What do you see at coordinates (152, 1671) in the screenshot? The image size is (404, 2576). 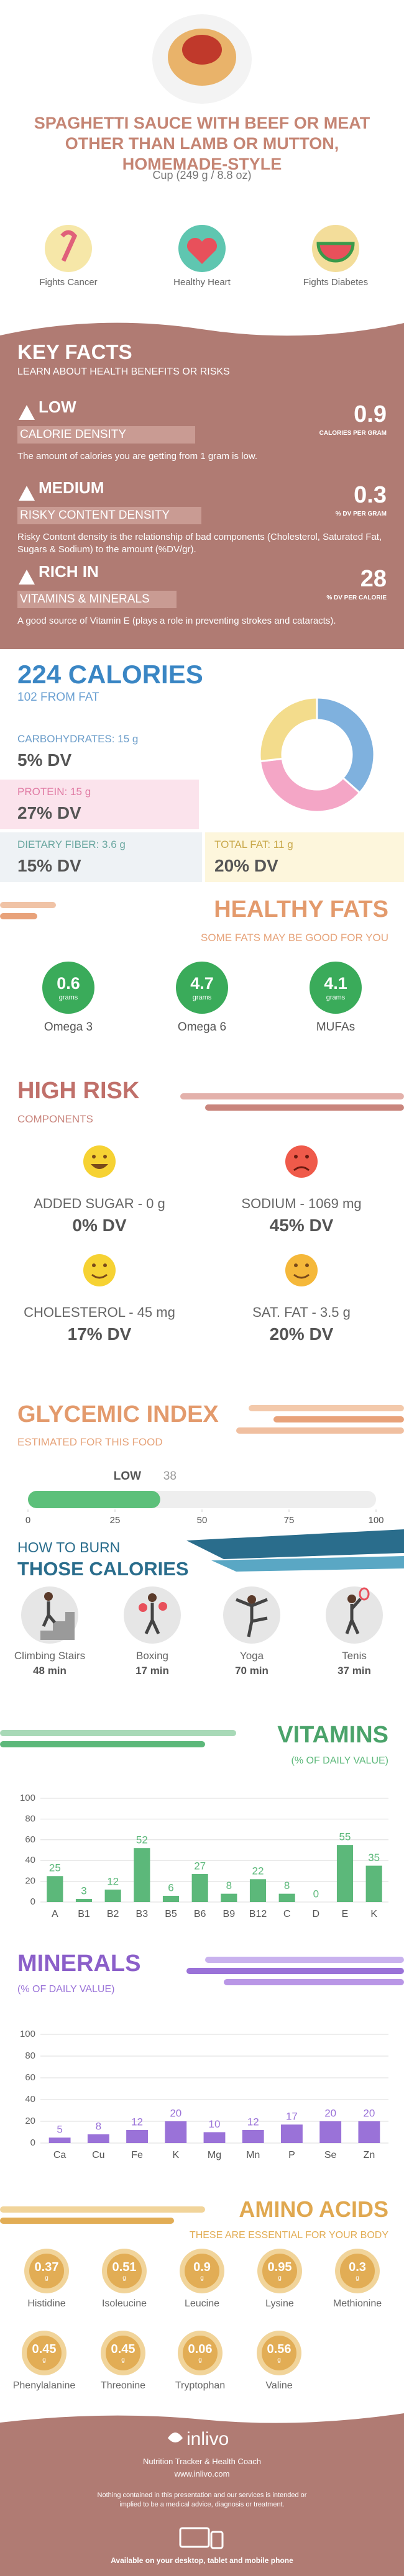 I see `activity-time: 17 min` at bounding box center [152, 1671].